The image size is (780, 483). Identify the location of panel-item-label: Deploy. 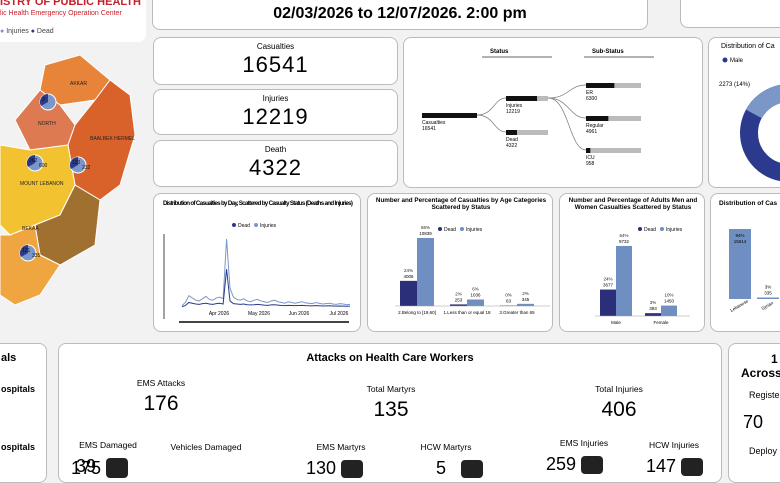
(763, 451).